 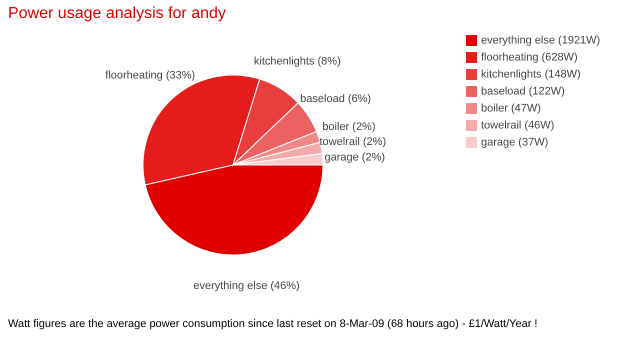 What do you see at coordinates (150, 75) in the screenshot?
I see `data-label: floorheating (33%)` at bounding box center [150, 75].